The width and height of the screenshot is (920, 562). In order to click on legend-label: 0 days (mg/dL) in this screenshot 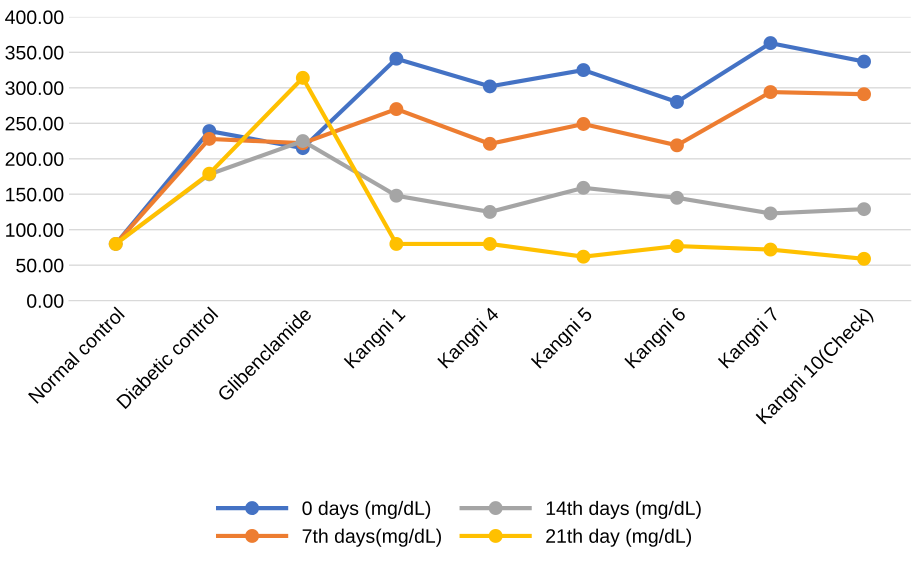, I will do `click(366, 509)`.